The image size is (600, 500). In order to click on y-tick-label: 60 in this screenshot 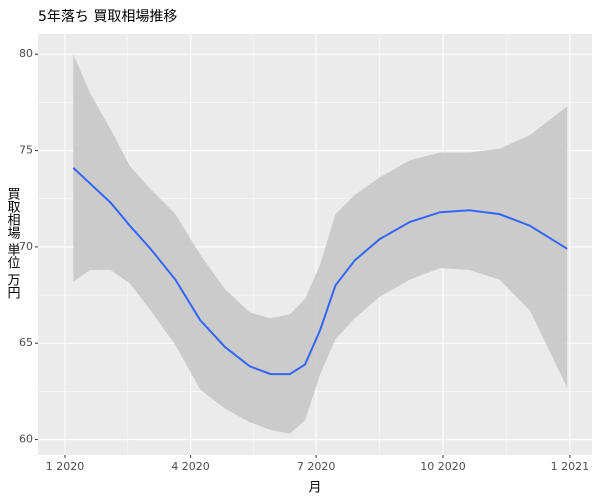, I will do `click(26, 439)`.